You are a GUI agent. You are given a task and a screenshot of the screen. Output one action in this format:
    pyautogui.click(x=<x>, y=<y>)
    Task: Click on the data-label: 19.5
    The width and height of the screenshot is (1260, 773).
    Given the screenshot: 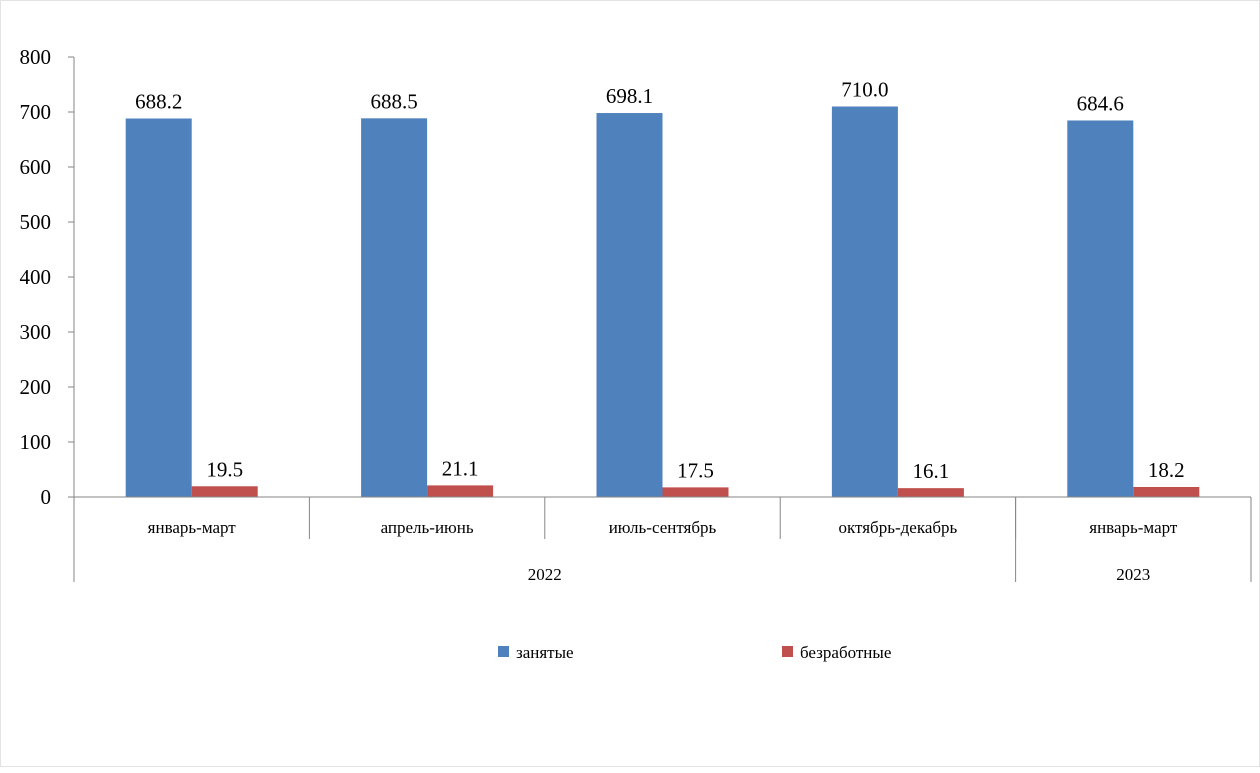 What is the action you would take?
    pyautogui.click(x=224, y=469)
    